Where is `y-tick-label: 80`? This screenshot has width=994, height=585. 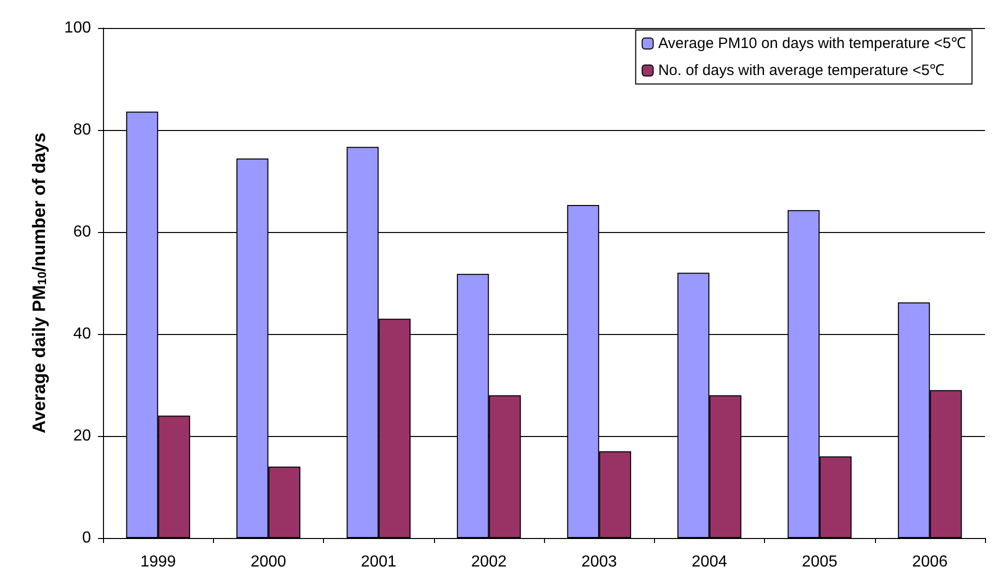
y-tick-label: 80 is located at coordinates (82, 130).